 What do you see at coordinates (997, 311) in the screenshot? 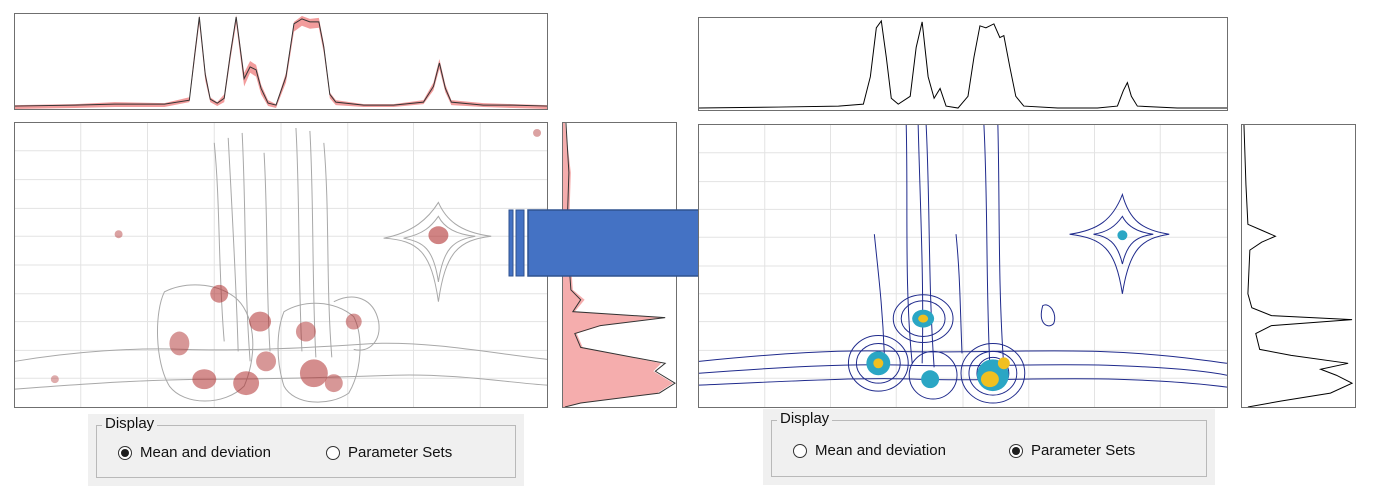
I see `right-peak-blobs` at bounding box center [997, 311].